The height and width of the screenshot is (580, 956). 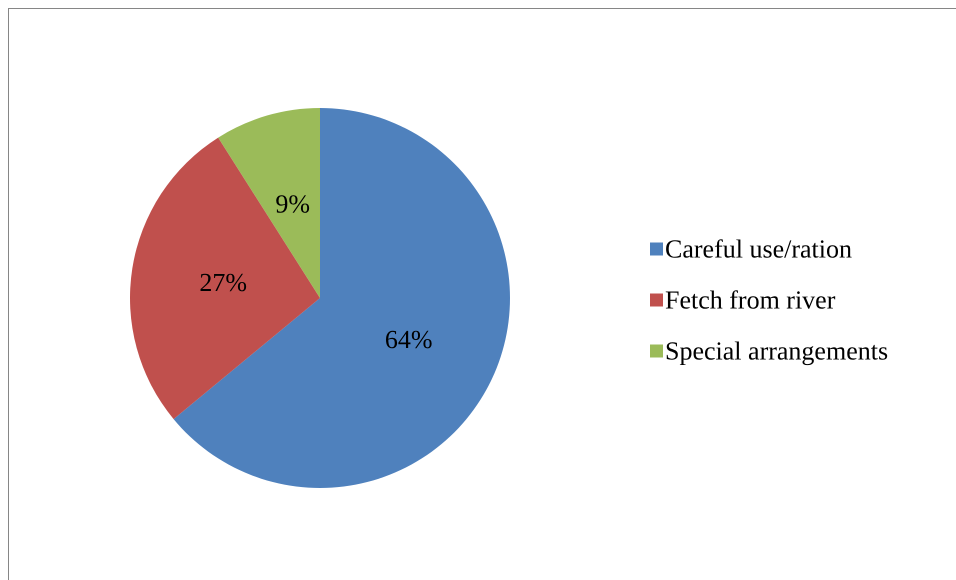 I want to click on data-label: 9%, so click(x=292, y=203).